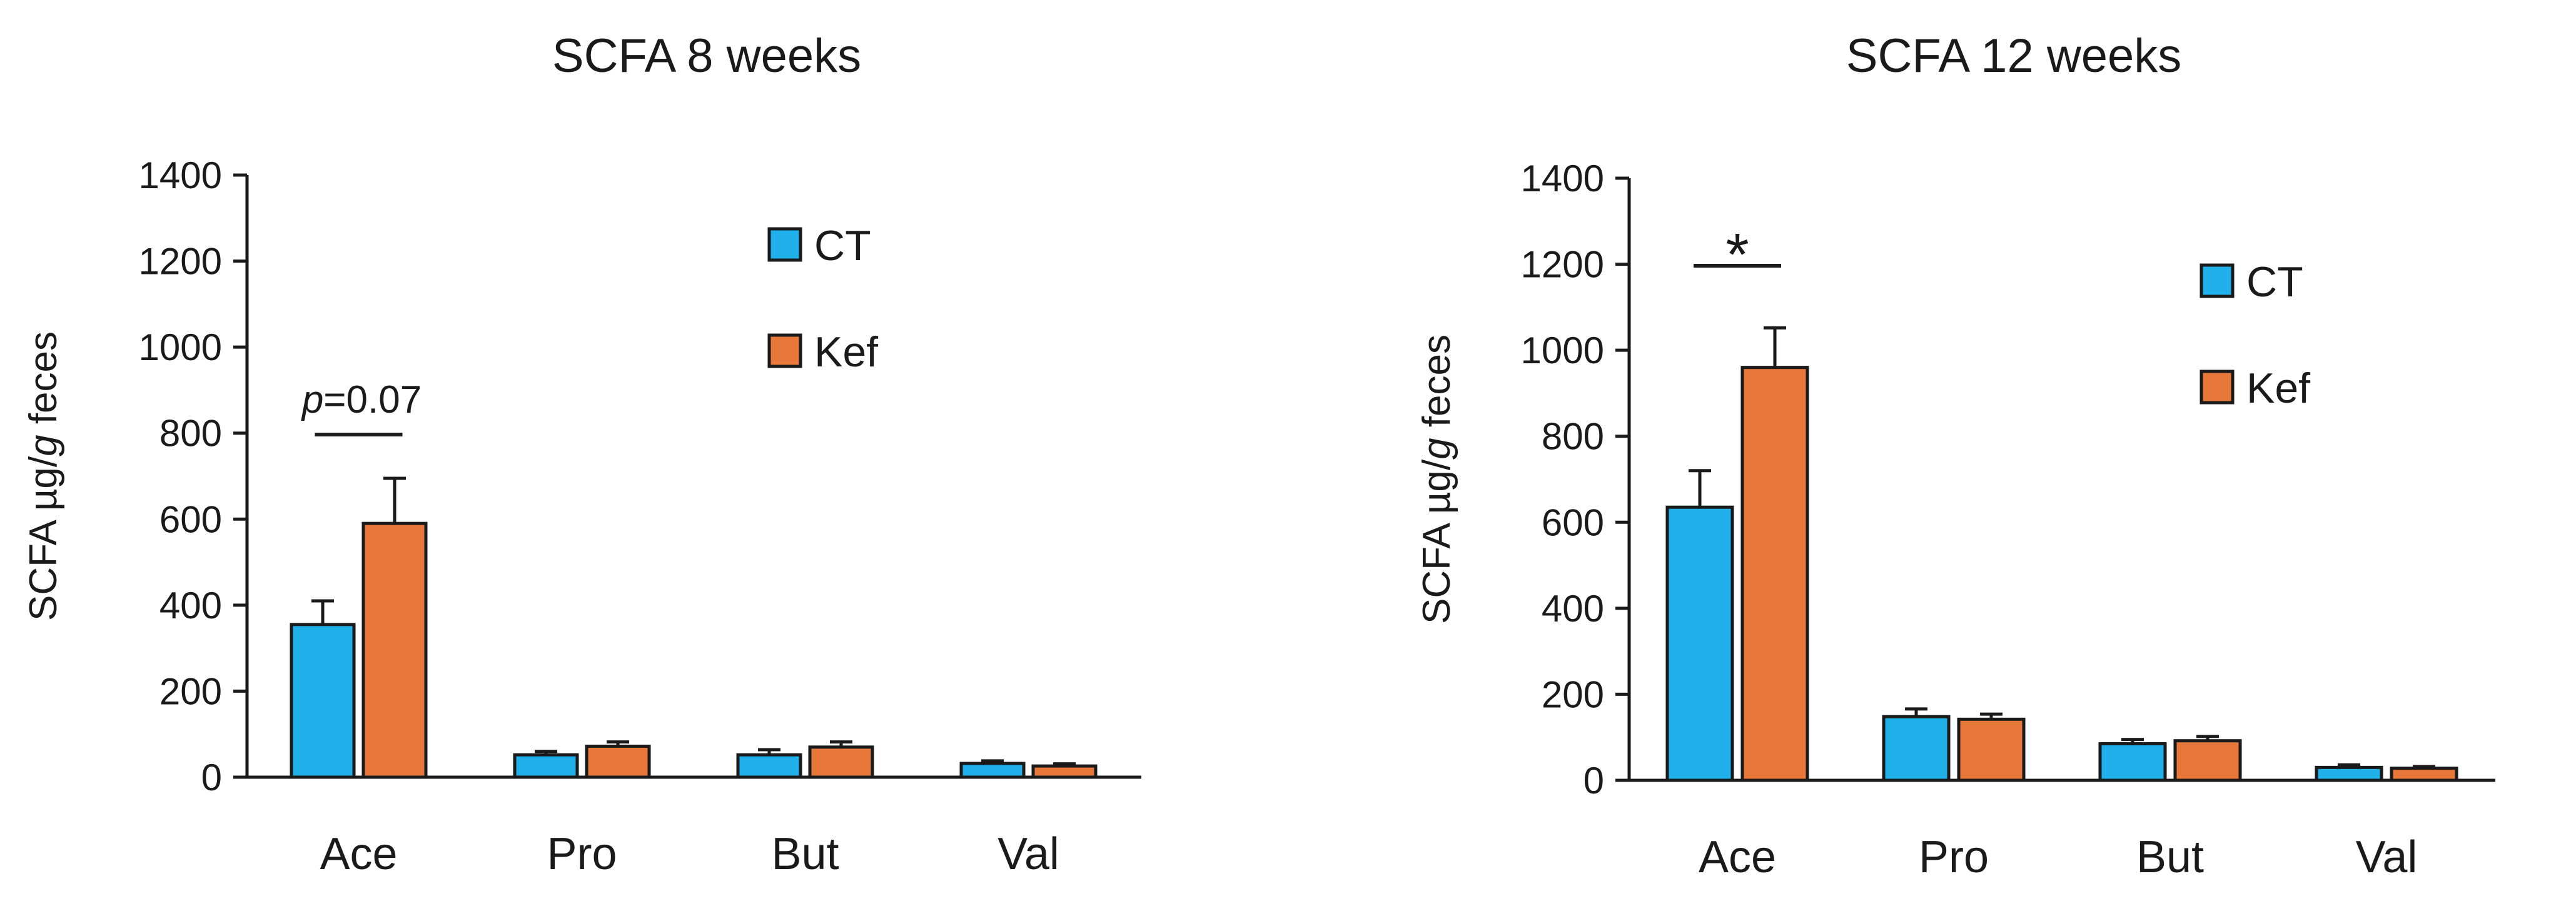 This screenshot has height=921, width=2576. What do you see at coordinates (2014, 56) in the screenshot?
I see `chart-title: SCFA 12 weeks` at bounding box center [2014, 56].